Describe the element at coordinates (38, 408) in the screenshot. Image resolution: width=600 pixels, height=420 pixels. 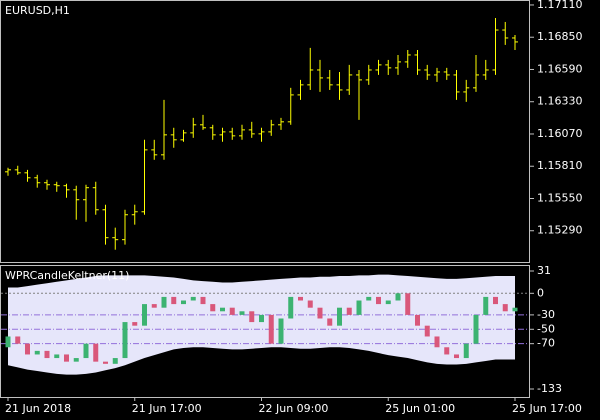
I see `x-tick-label: 21 Jun 2018` at that location.